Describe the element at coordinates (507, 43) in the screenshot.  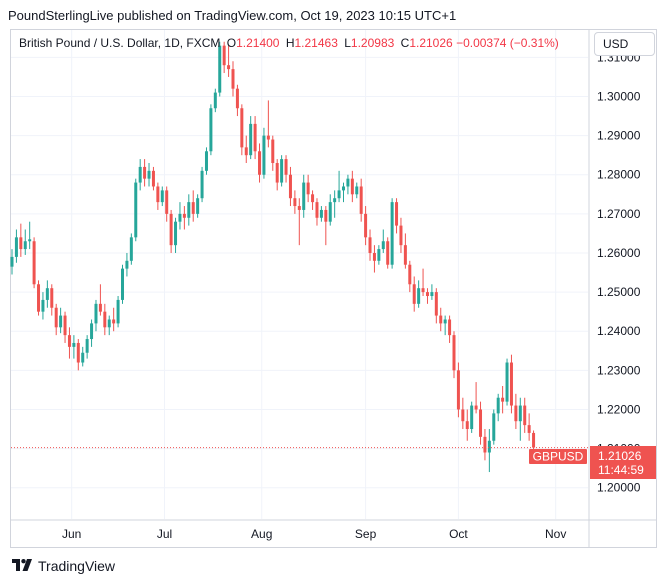
I see `change-value: −0.00374 (−0.31%)` at that location.